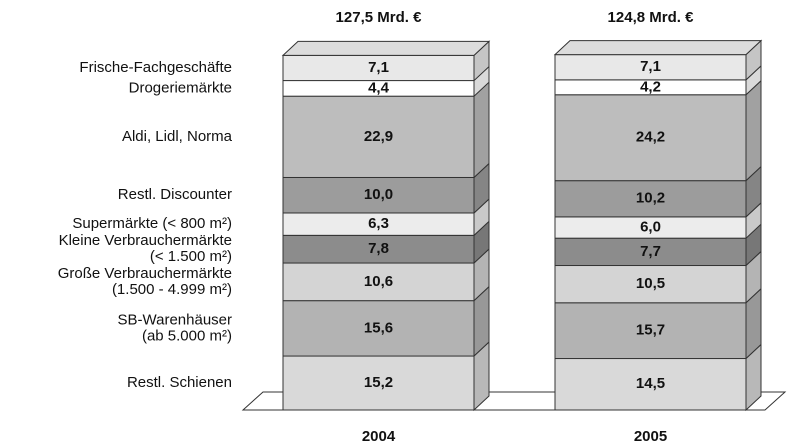 Image resolution: width=794 pixels, height=447 pixels. Describe the element at coordinates (145, 248) in the screenshot. I see `legend-label: Kleine Verbrauchermärkte (< 1.500 m²)` at that location.